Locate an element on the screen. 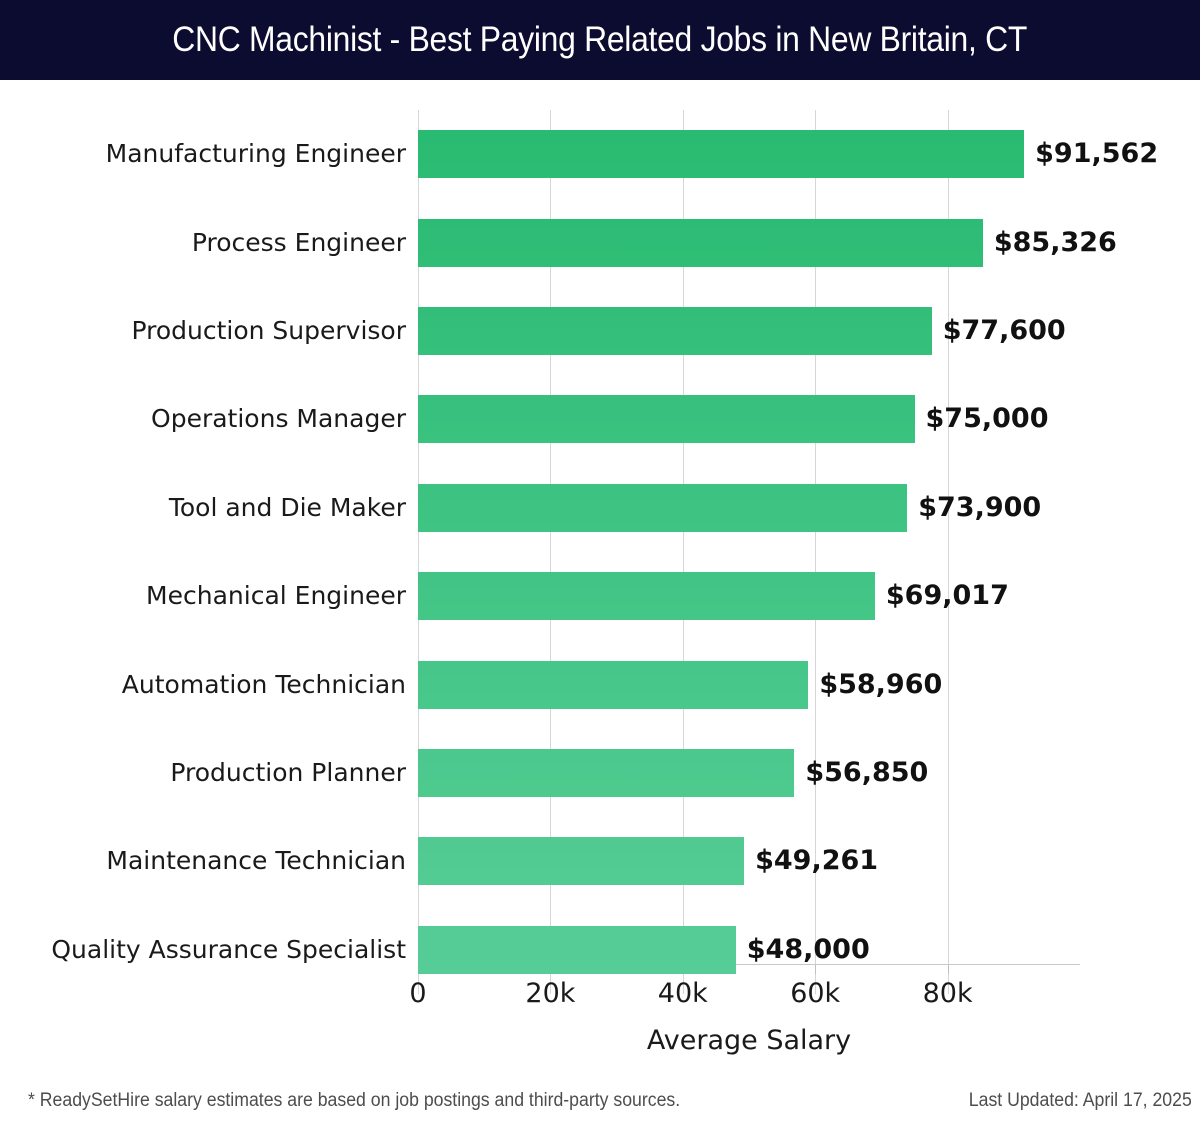  bar-value-label: $75,000 is located at coordinates (987, 419).